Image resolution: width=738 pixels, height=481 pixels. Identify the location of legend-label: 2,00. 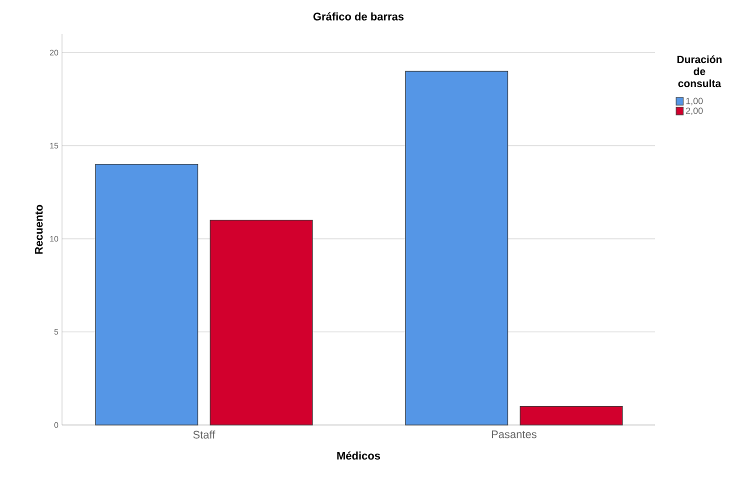
(694, 112).